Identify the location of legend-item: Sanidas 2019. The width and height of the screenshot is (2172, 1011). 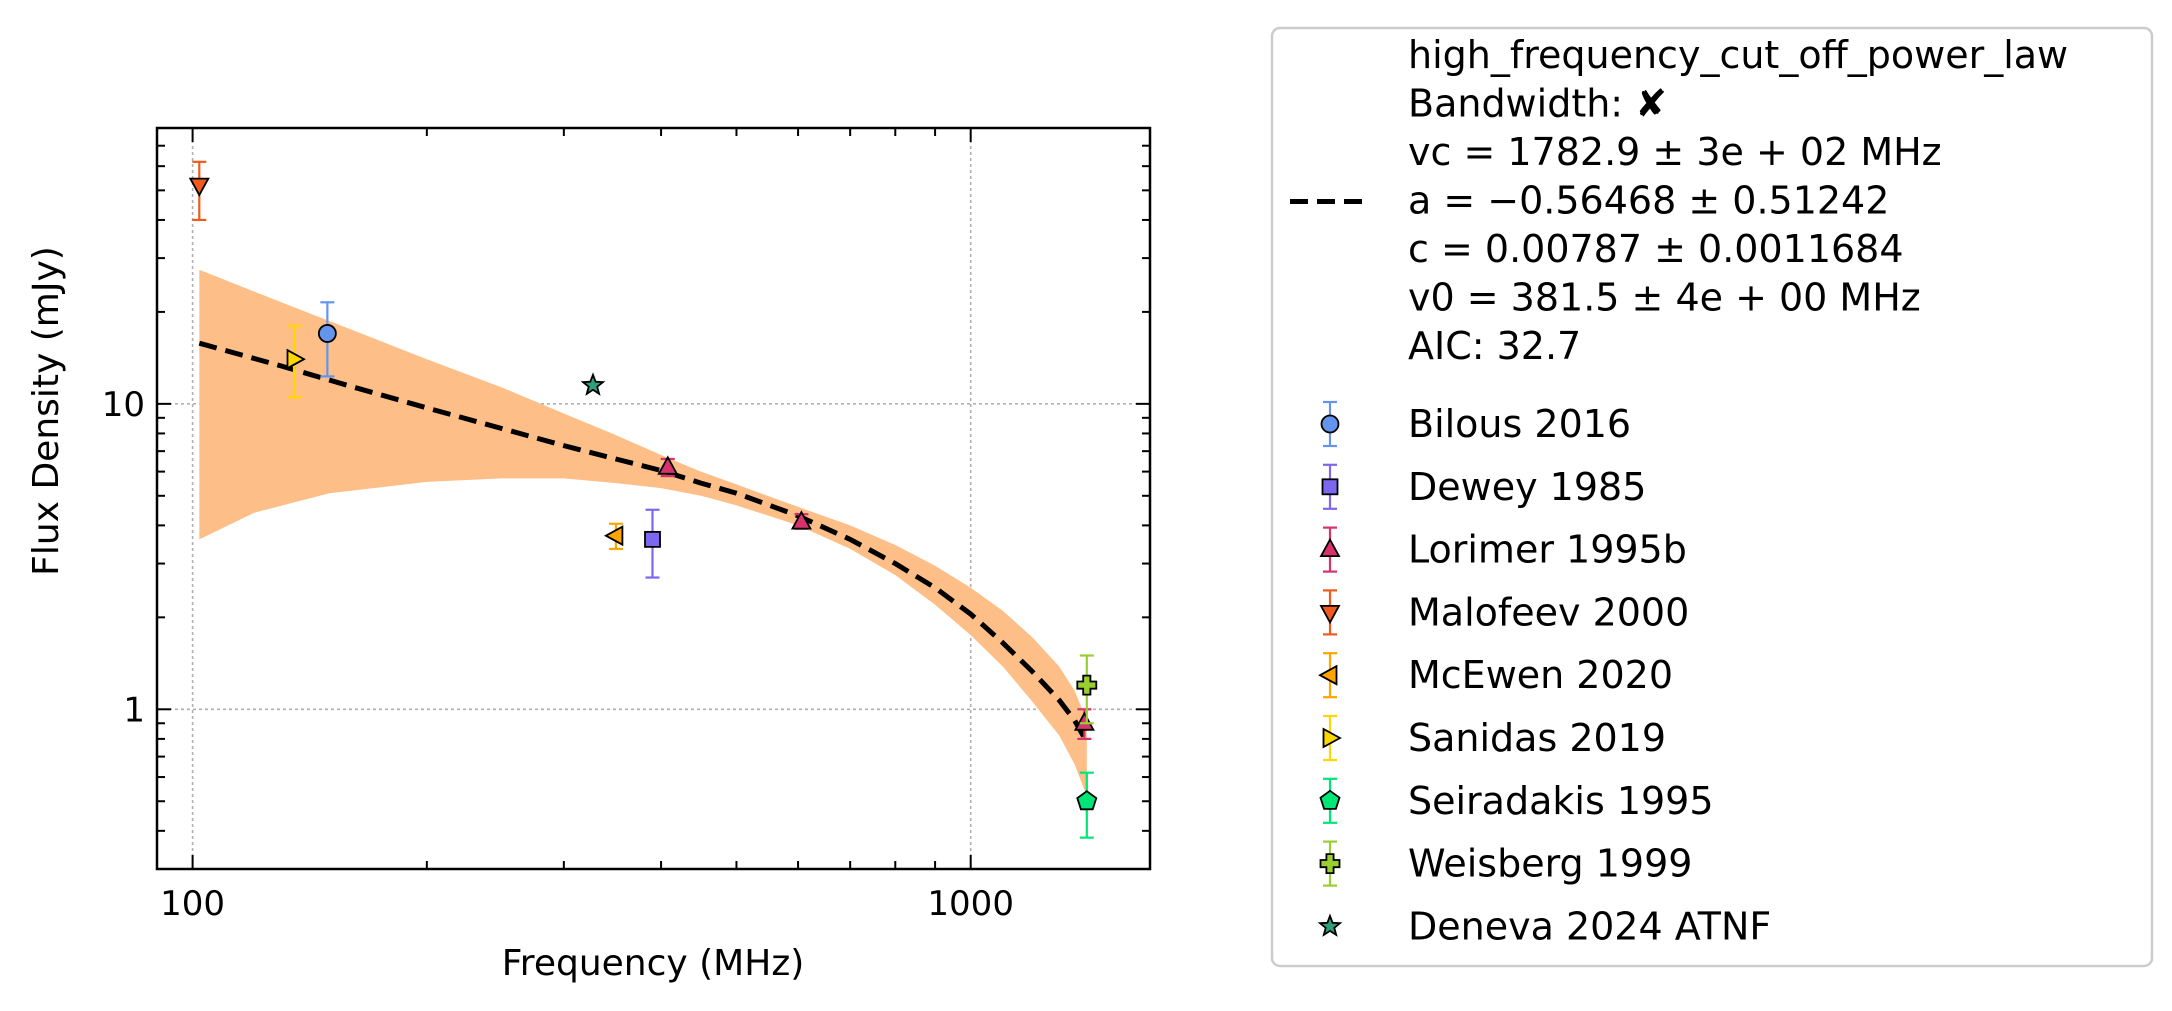
(1494, 738).